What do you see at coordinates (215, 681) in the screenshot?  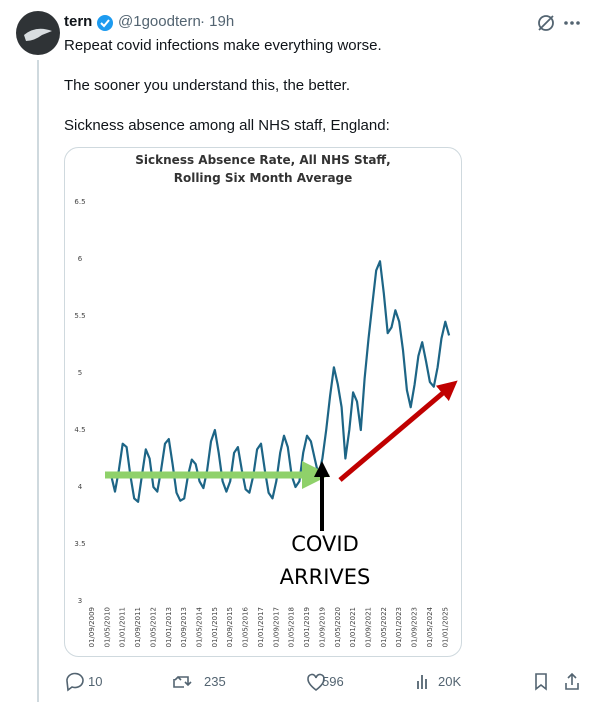 I see `repost-count: 235` at bounding box center [215, 681].